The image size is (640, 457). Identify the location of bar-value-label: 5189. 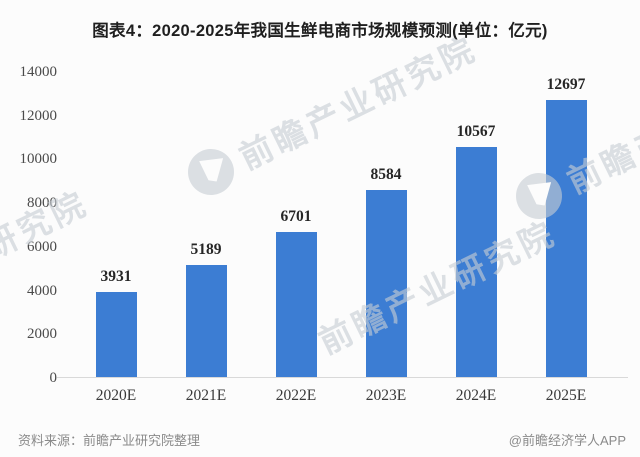
(206, 249).